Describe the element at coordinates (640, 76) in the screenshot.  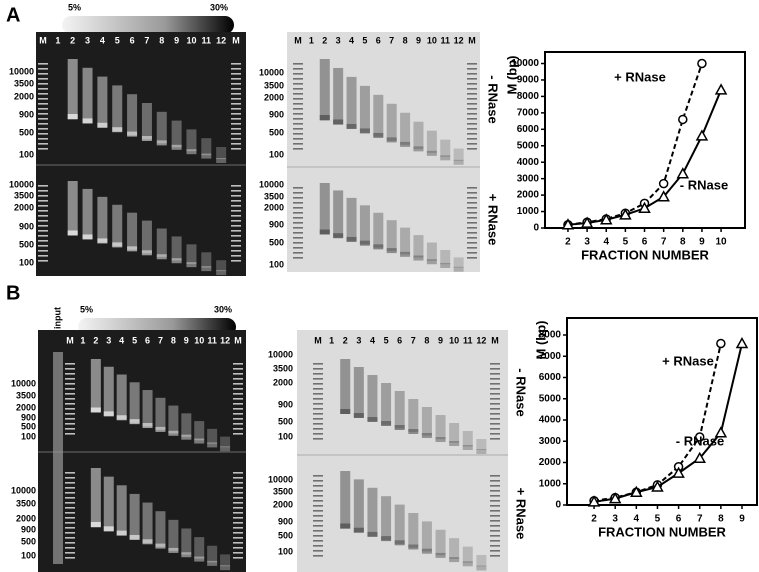
I see `series-annotation: + RNase` at that location.